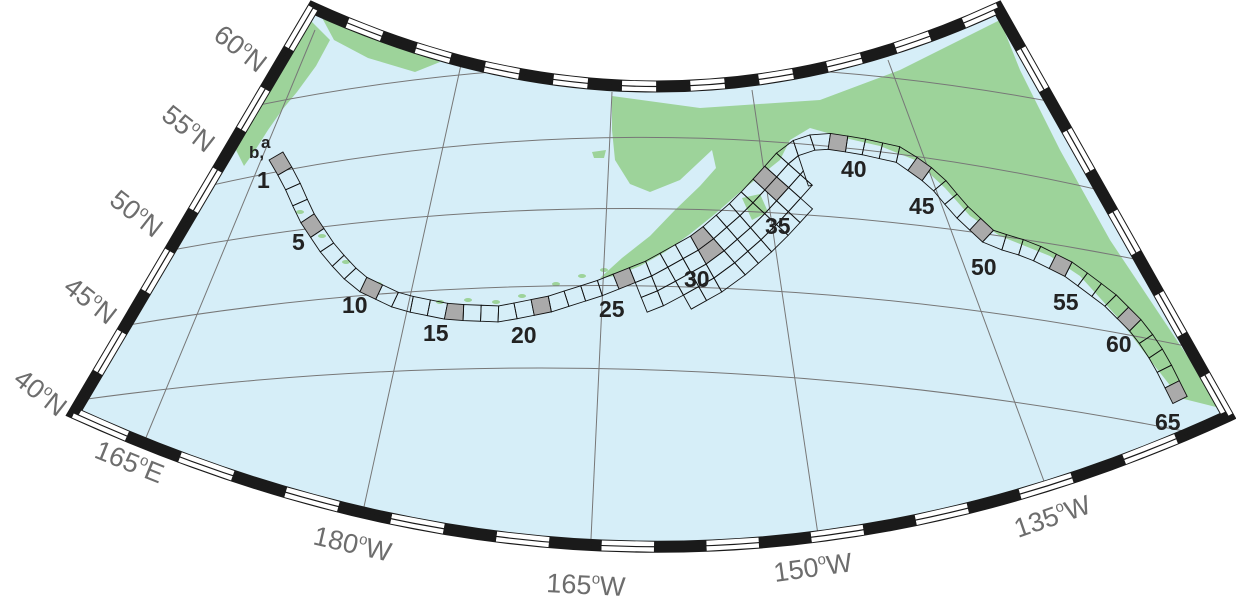  Describe the element at coordinates (1168, 422) in the screenshot. I see `subfault-label-65: 65` at that location.